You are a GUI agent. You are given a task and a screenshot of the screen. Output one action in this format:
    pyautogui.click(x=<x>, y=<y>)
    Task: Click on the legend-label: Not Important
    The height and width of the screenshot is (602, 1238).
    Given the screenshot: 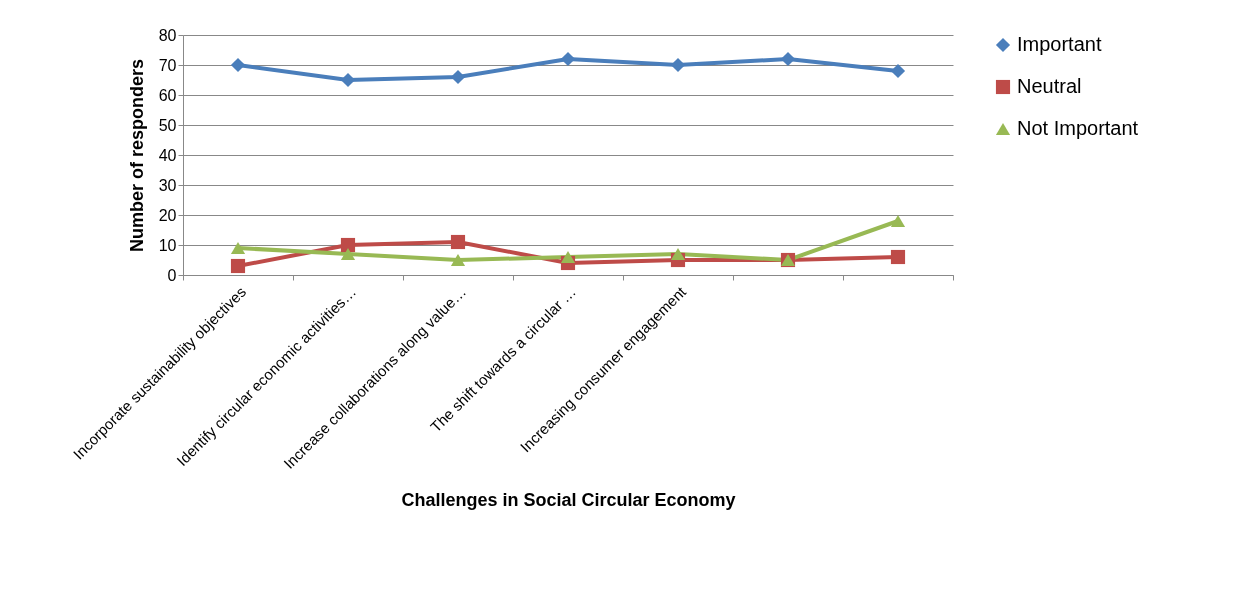 What is the action you would take?
    pyautogui.click(x=1078, y=128)
    